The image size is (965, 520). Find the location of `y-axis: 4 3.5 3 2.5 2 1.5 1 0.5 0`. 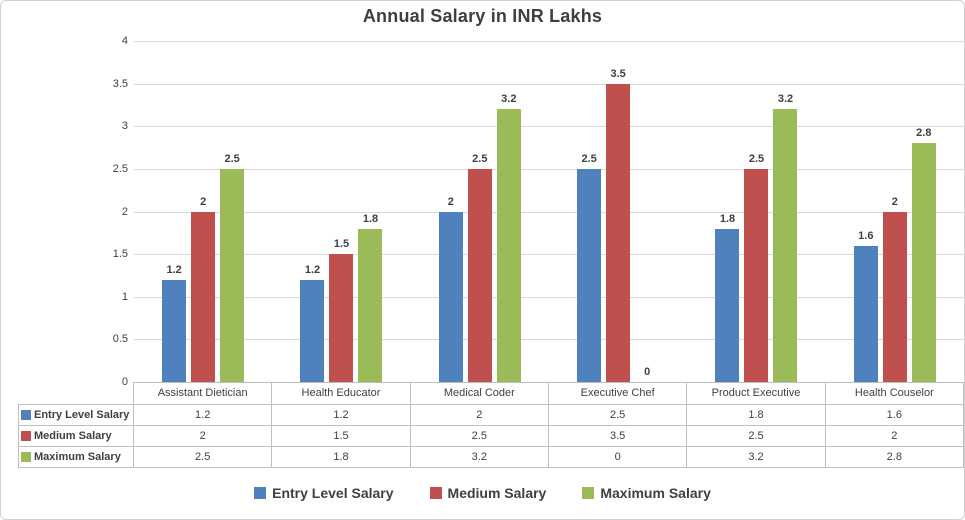

y-axis: 4 3.5 3 2.5 2 1.5 1 0.5 0 is located at coordinates (94, 211).